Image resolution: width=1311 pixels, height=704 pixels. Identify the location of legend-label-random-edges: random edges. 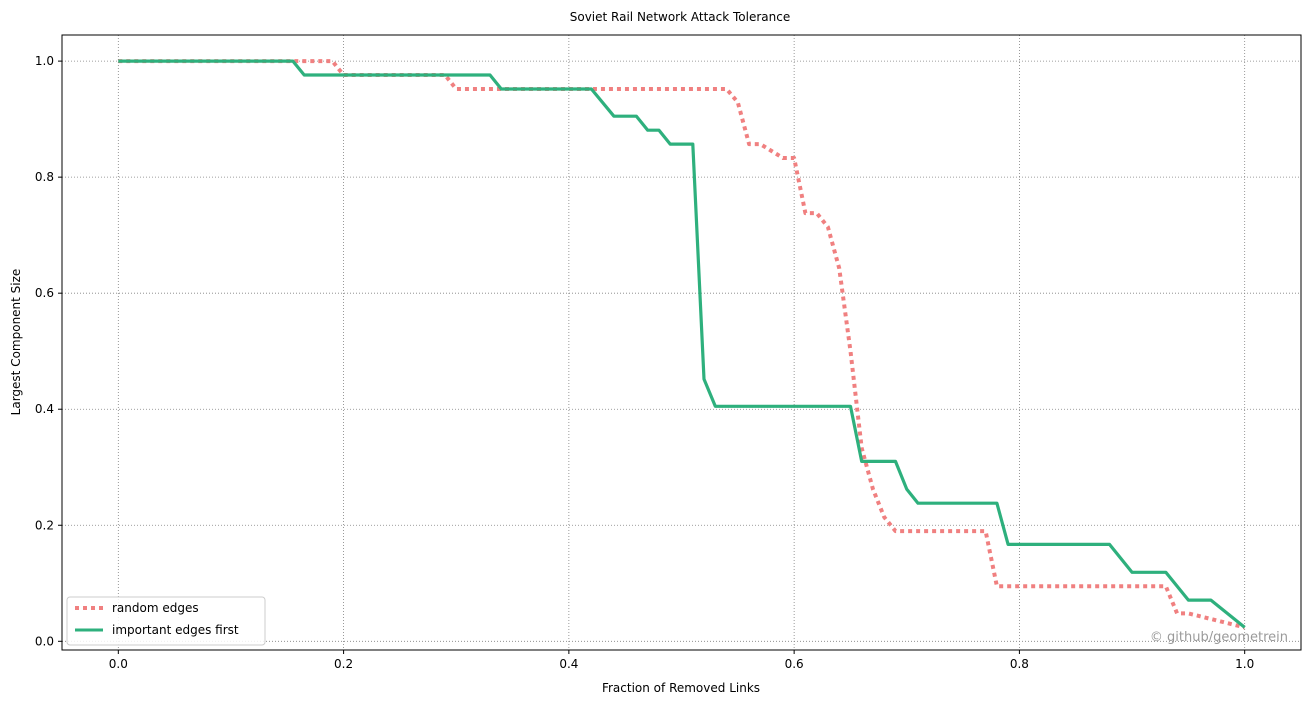
(155, 608).